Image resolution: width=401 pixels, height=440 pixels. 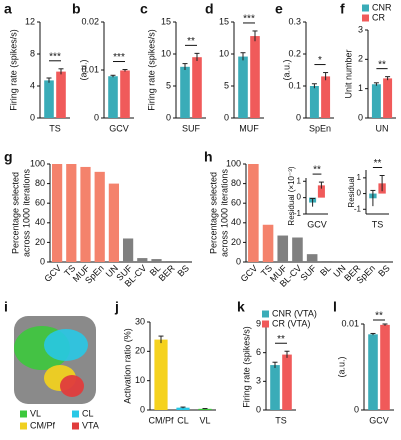 What do you see at coordinates (342, 9) in the screenshot?
I see `panel-label: f` at bounding box center [342, 9].